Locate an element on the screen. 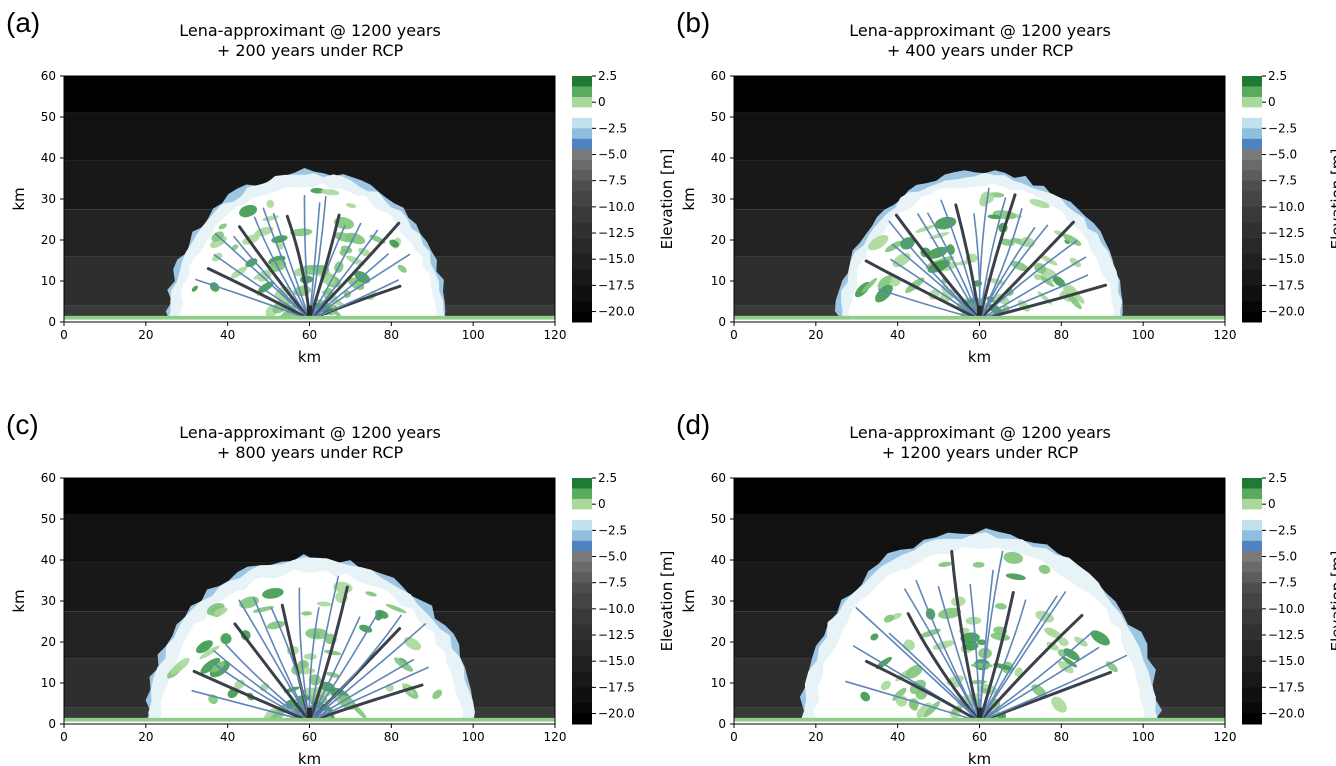  chart-title-line2: + 200 years under RCP is located at coordinates (310, 50).